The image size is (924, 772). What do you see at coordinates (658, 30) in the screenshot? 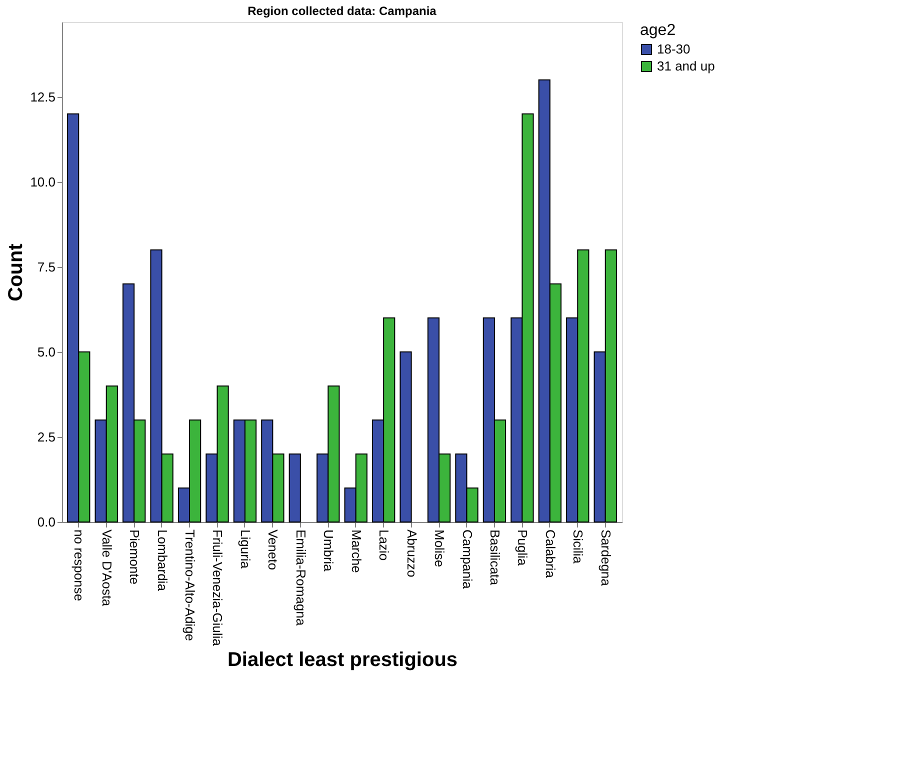
I see `legend-title: age2` at bounding box center [658, 30].